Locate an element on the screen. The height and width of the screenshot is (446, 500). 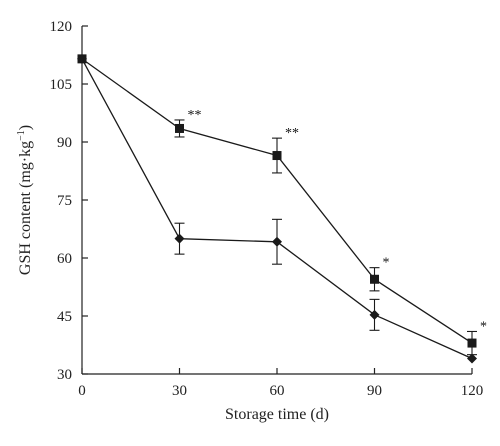
y-axis-ticks: 30 45 60 75 90 105 120 is located at coordinates (69, 201).